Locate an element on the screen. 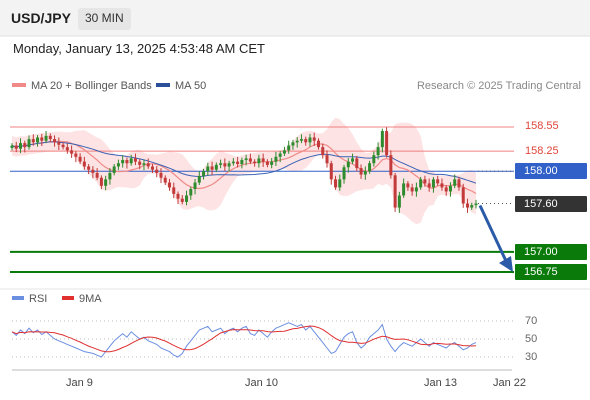 The image size is (590, 400). ma20-line is located at coordinates (244, 167).